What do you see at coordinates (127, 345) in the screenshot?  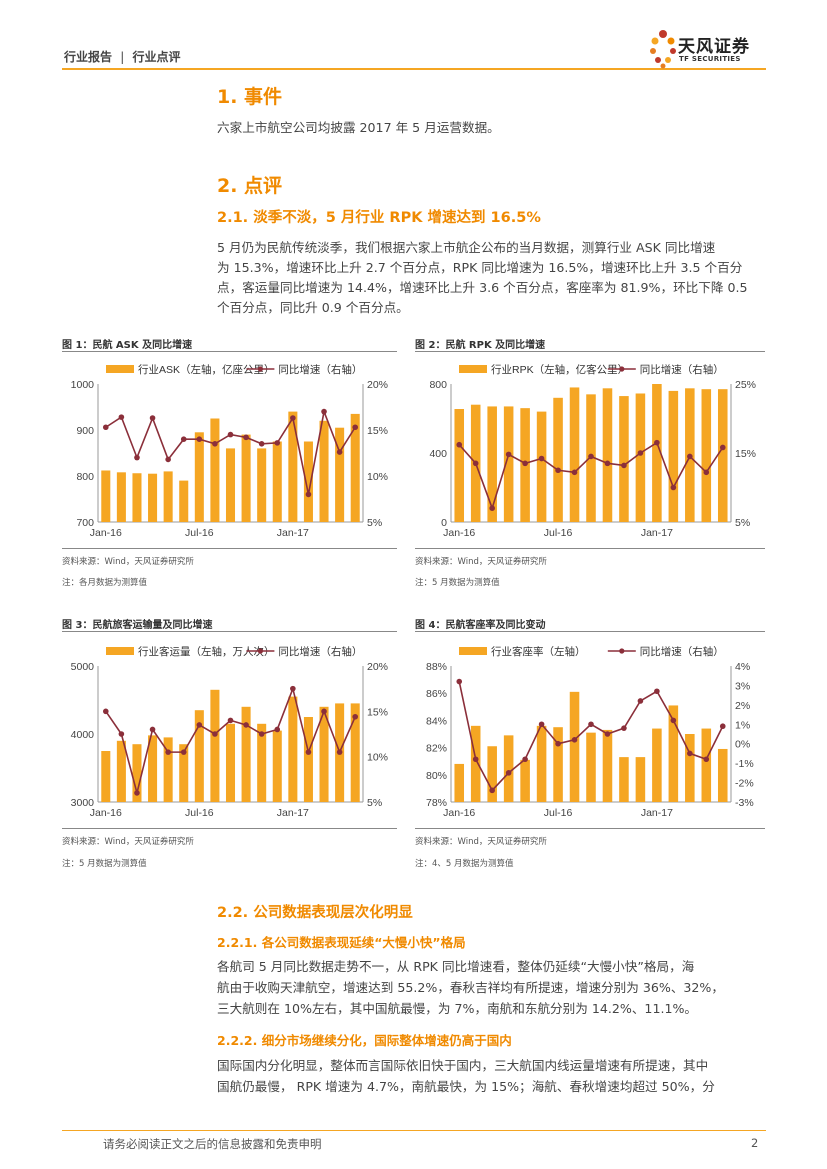 I see `figure-1-title: 图 1：民航 ASK 及同比增速` at bounding box center [127, 345].